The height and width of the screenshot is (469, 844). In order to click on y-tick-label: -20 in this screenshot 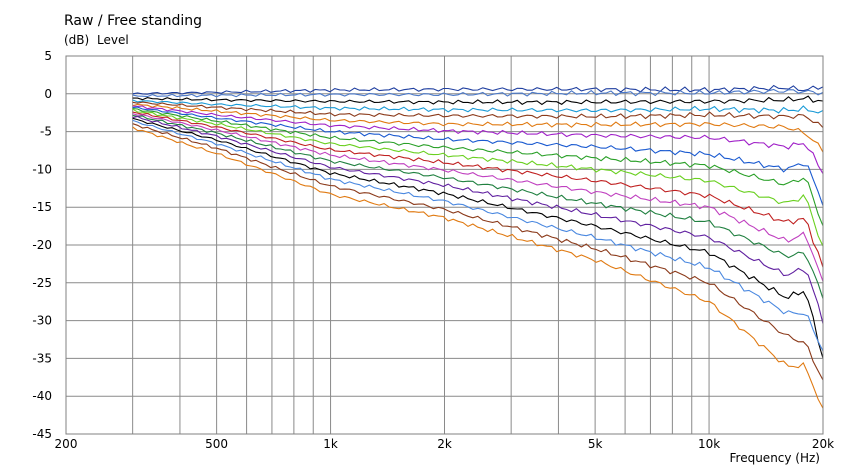, I will do `click(42, 245)`.